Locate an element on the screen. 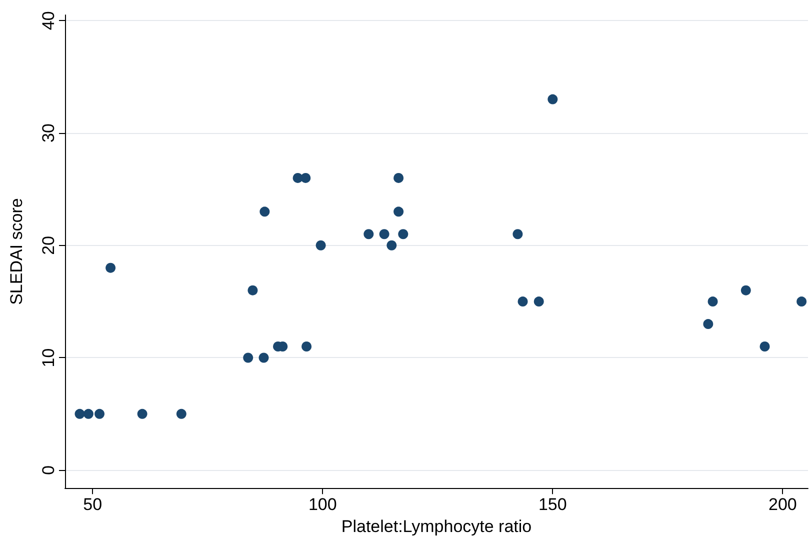 The width and height of the screenshot is (811, 540). x-tick-label: 50 is located at coordinates (92, 504).